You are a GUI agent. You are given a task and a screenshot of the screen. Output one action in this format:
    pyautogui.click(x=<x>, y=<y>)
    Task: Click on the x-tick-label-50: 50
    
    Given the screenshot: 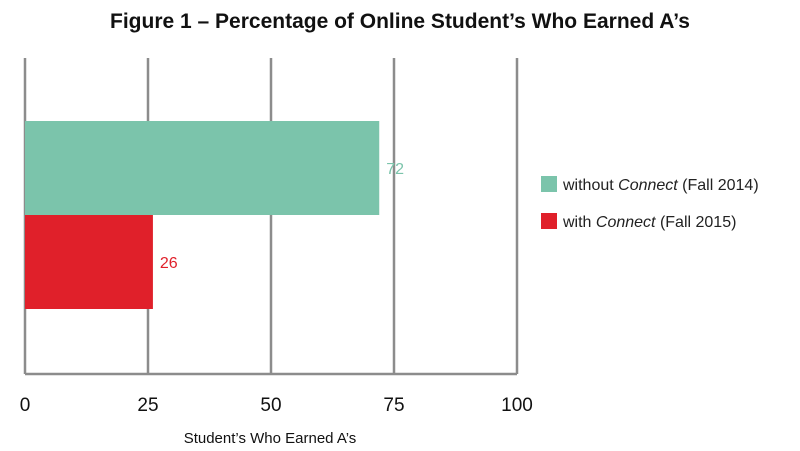 What is the action you would take?
    pyautogui.click(x=270, y=405)
    